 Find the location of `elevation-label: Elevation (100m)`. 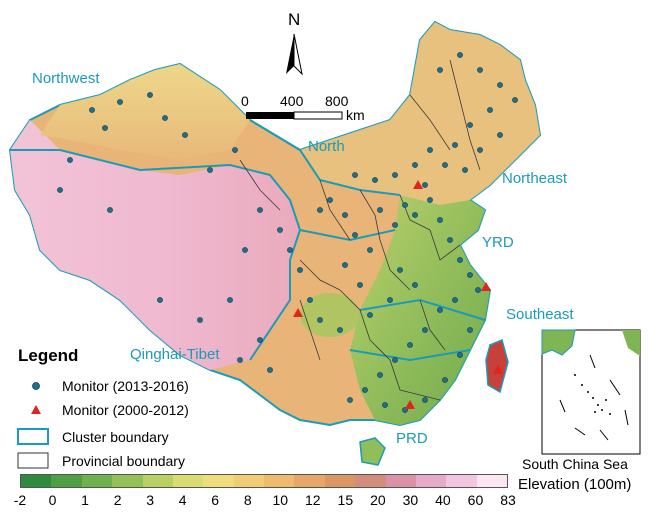

elevation-label: Elevation (100m) is located at coordinates (575, 484).